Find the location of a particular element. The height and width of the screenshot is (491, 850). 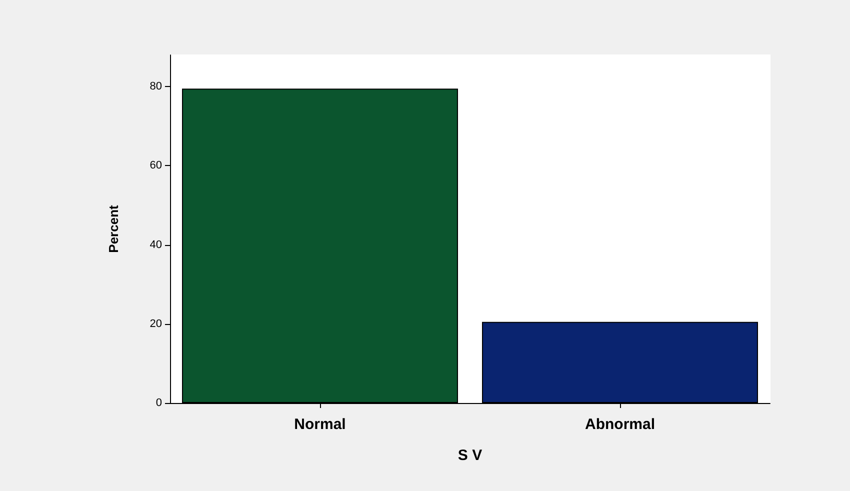

x-axis-title: S V is located at coordinates (470, 455).